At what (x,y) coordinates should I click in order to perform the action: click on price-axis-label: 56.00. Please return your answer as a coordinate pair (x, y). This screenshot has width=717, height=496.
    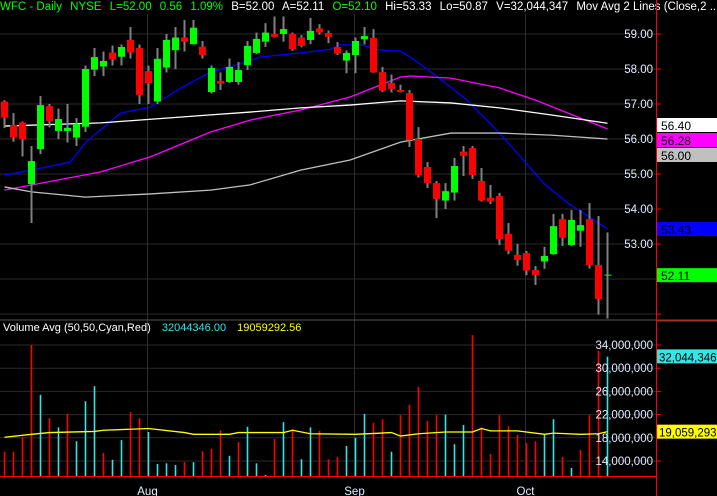
    Looking at the image, I should click on (638, 140).